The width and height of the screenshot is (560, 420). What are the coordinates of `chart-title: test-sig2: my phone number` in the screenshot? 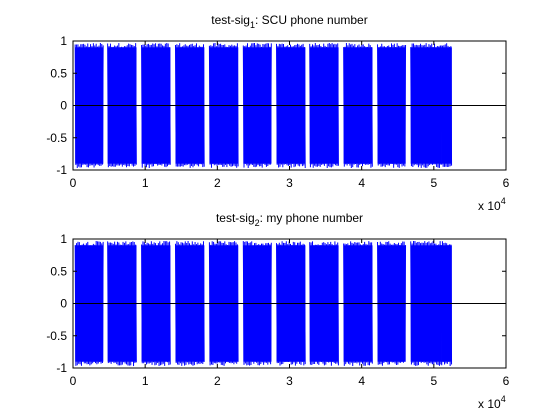 It's located at (289, 219).